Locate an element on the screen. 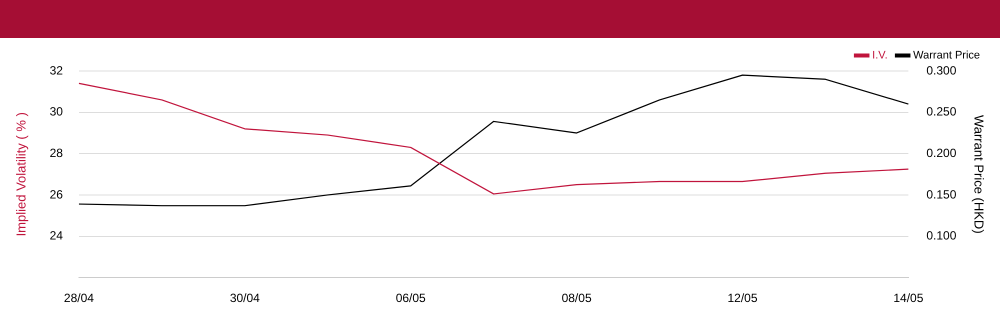  x-tick-label: 12/05 is located at coordinates (742, 298).